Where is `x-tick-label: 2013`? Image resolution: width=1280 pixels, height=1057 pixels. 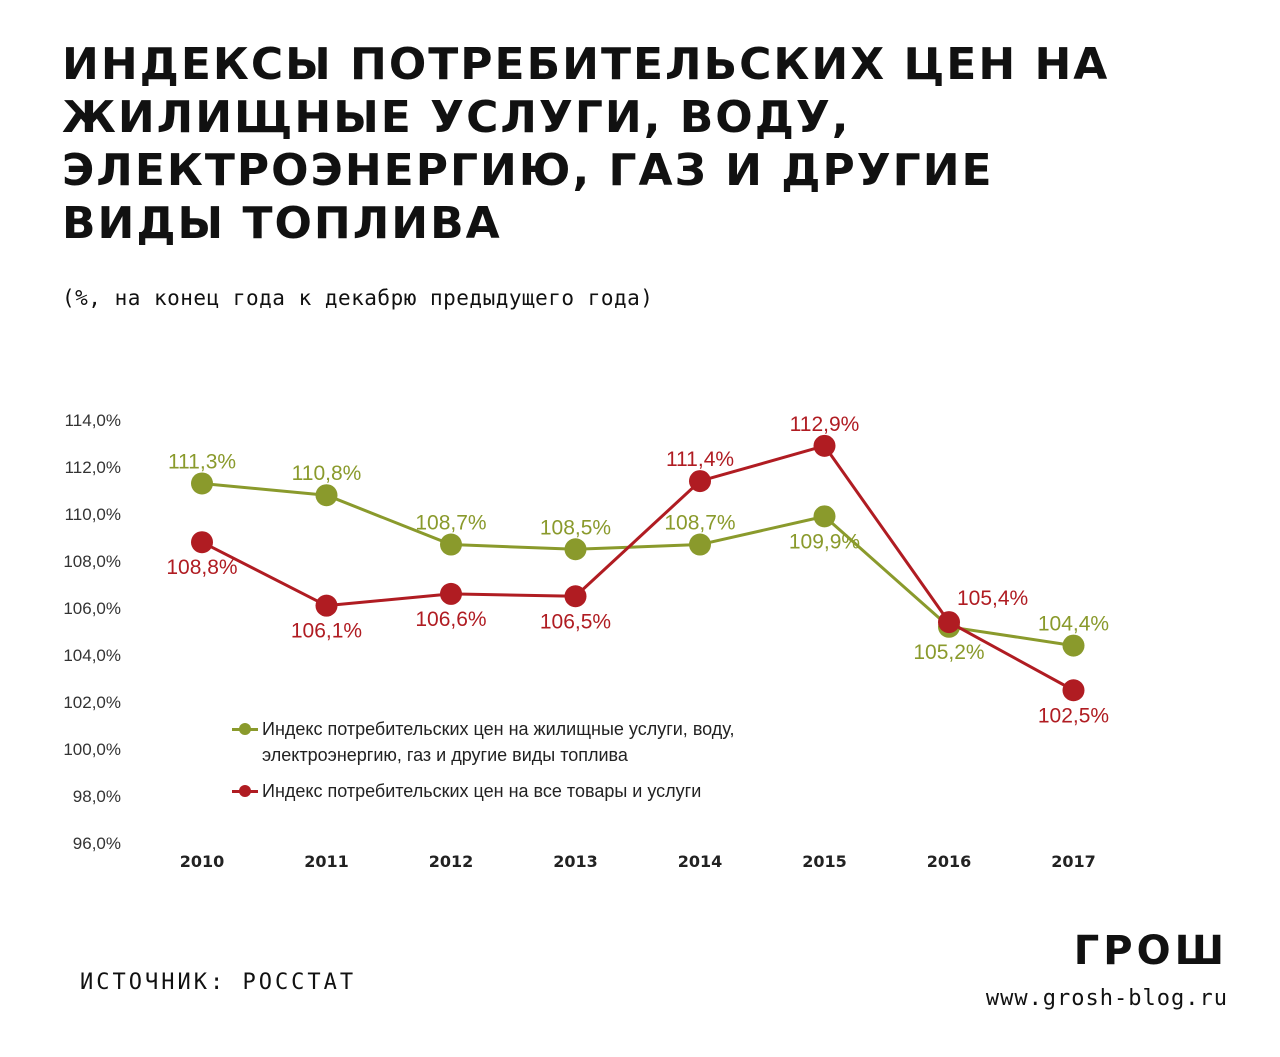
x-tick-label: 2013 is located at coordinates (575, 861).